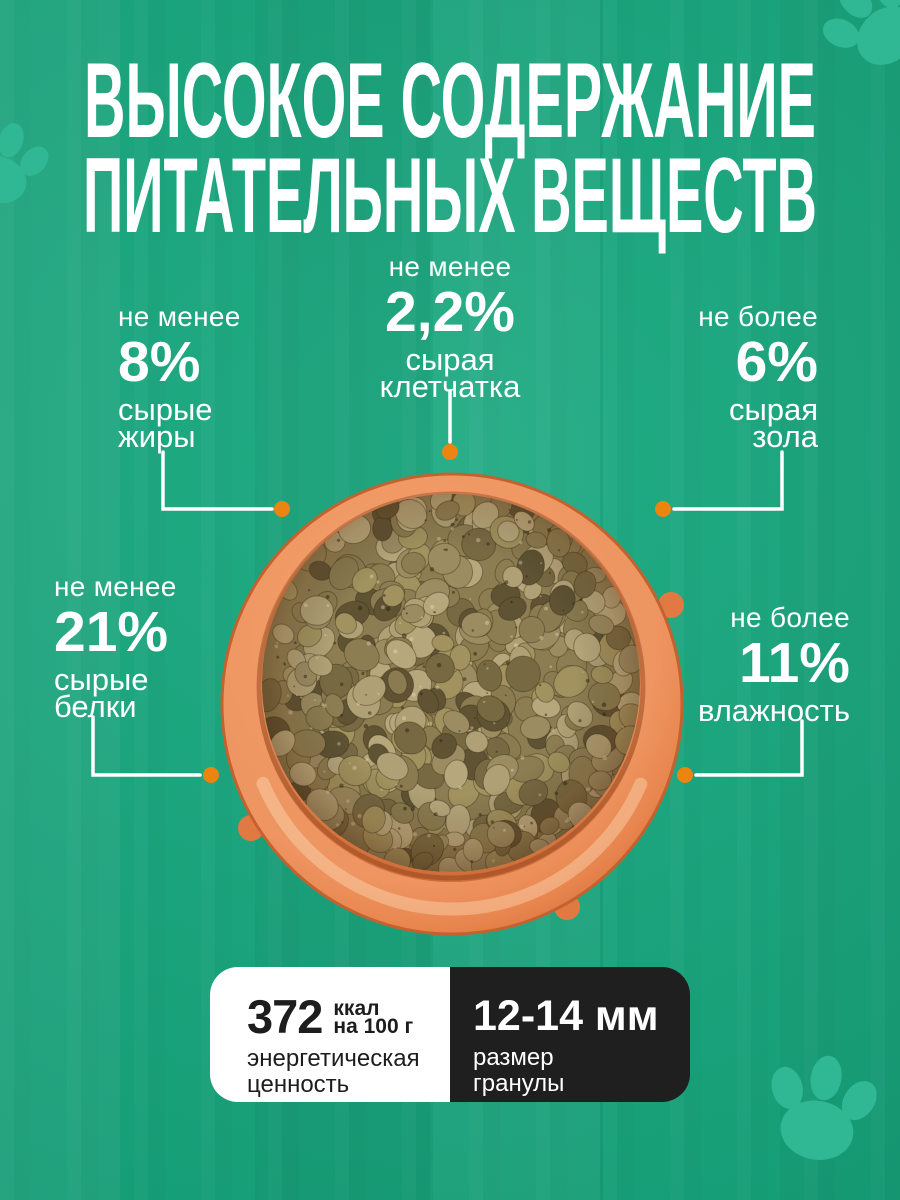  I want to click on callout-value: 6%, so click(776, 362).